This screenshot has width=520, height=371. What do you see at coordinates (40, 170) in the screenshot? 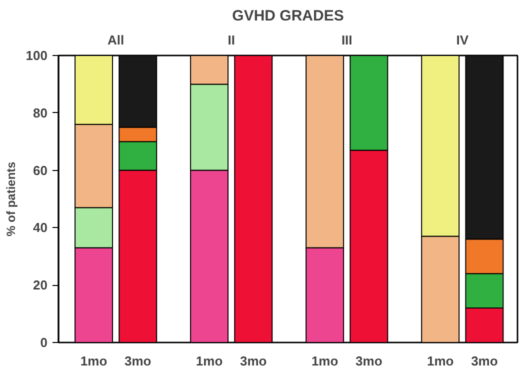
I see `y-tick-label: 60` at bounding box center [40, 170].